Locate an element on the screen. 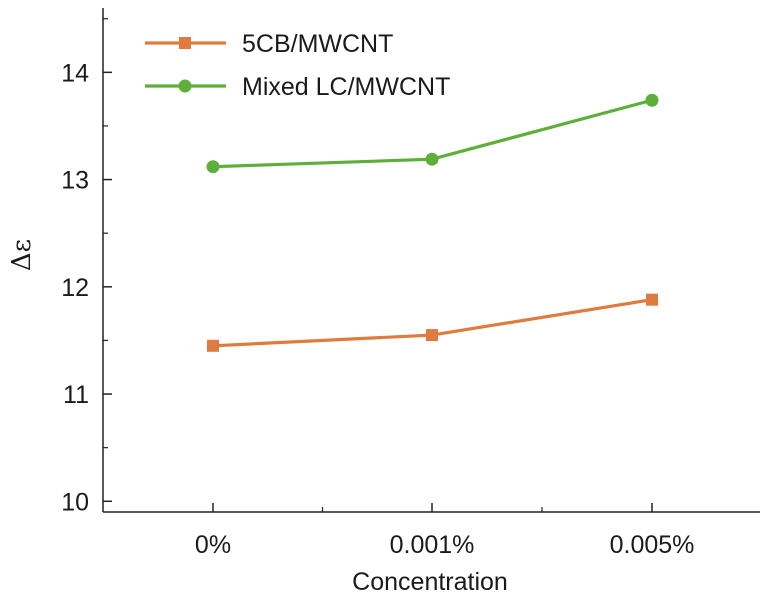  y-axis: 10 11 12 13 14 is located at coordinates (86, 267).